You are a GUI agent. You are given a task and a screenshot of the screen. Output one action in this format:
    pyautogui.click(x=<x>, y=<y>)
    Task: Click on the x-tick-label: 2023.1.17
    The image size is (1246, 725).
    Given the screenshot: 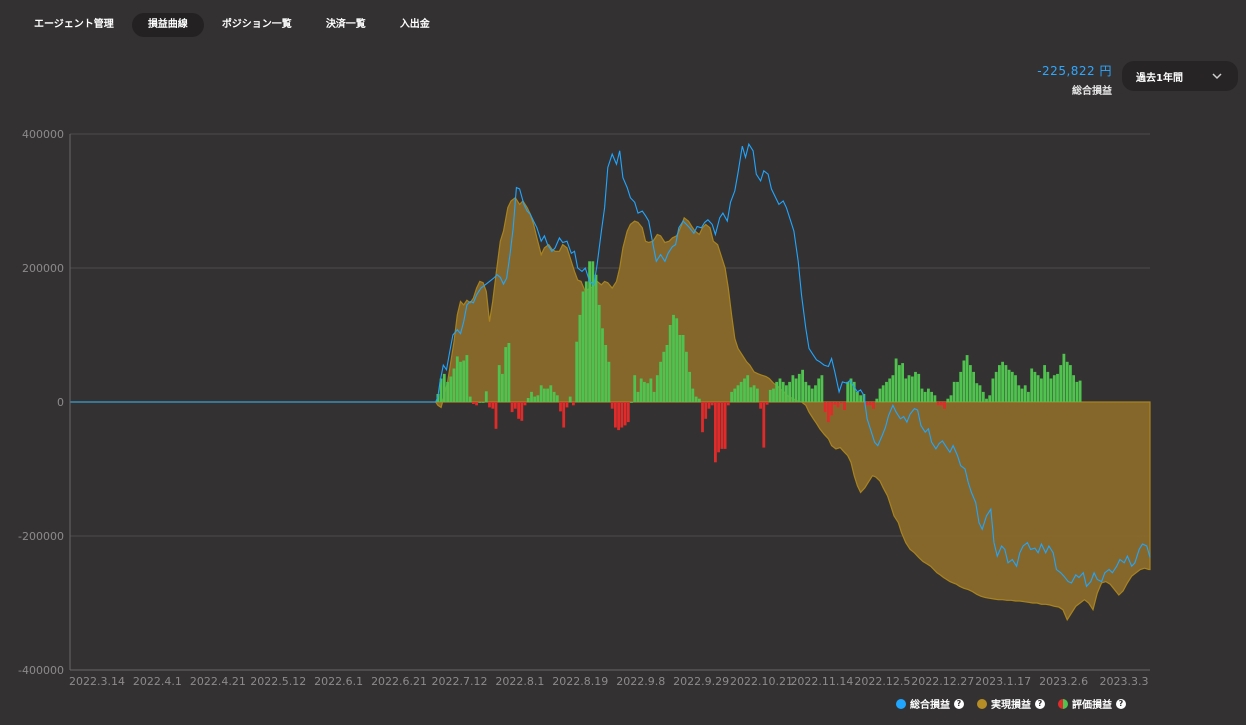 What is the action you would take?
    pyautogui.click(x=1003, y=681)
    